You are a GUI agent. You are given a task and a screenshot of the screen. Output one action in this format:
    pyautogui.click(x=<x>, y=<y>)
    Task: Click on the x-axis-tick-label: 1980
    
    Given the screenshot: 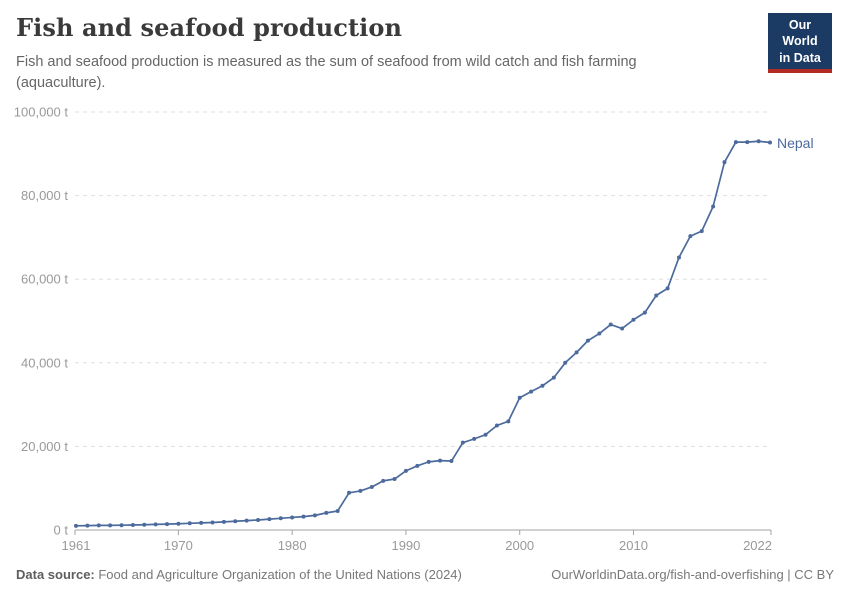 What is the action you would take?
    pyautogui.click(x=292, y=545)
    